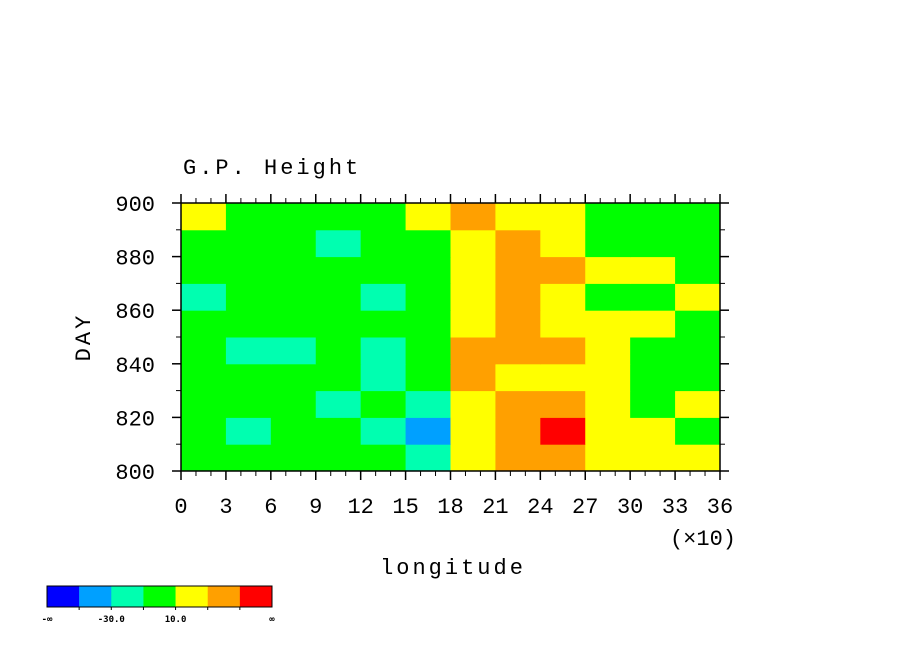 This screenshot has height=658, width=904. Describe the element at coordinates (84, 337) in the screenshot. I see `y-axis-label: DAY` at that location.